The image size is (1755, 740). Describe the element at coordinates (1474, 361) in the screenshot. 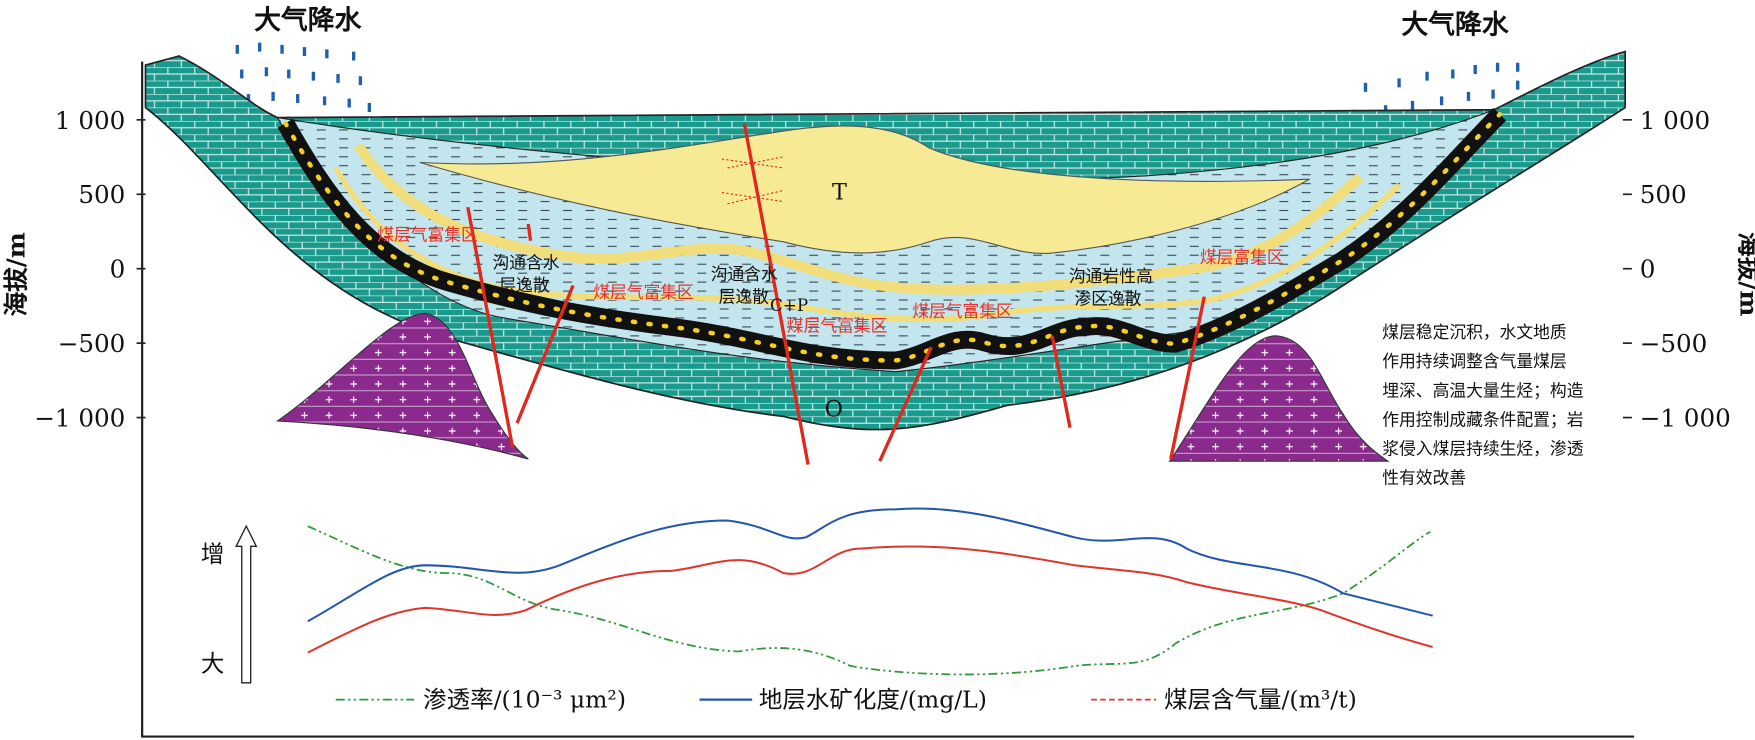

I see `description-line: 作用持续调整含气量煤层` at that location.